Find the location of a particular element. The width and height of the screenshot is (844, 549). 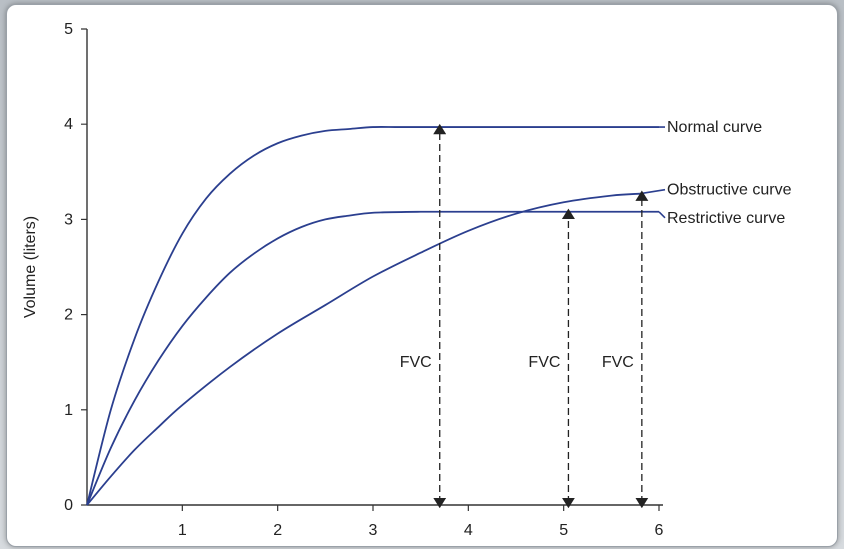

x-tick-label: 4 is located at coordinates (468, 530).